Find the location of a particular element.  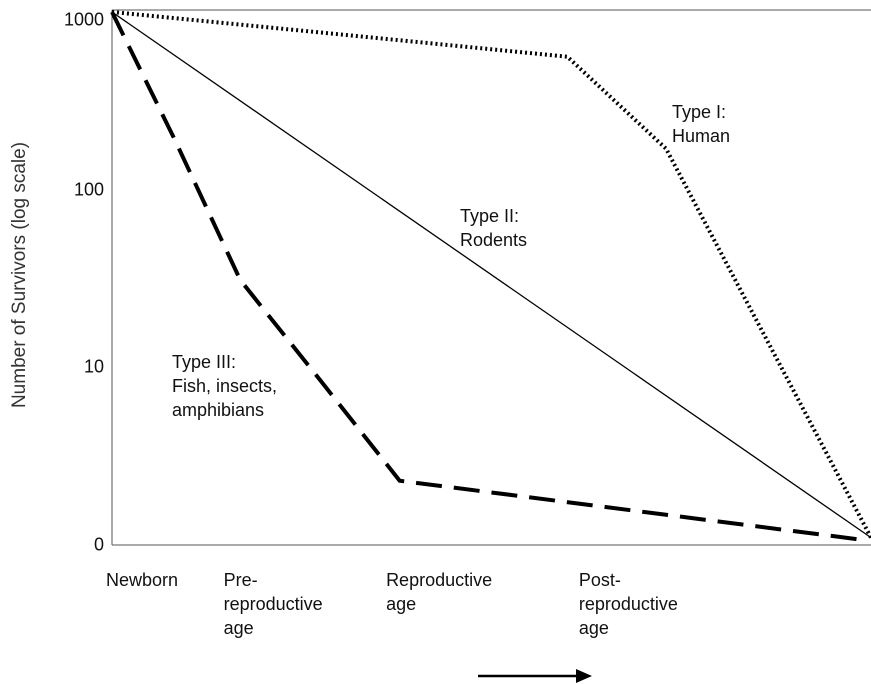

curve-label: Type I: Human is located at coordinates (701, 124).